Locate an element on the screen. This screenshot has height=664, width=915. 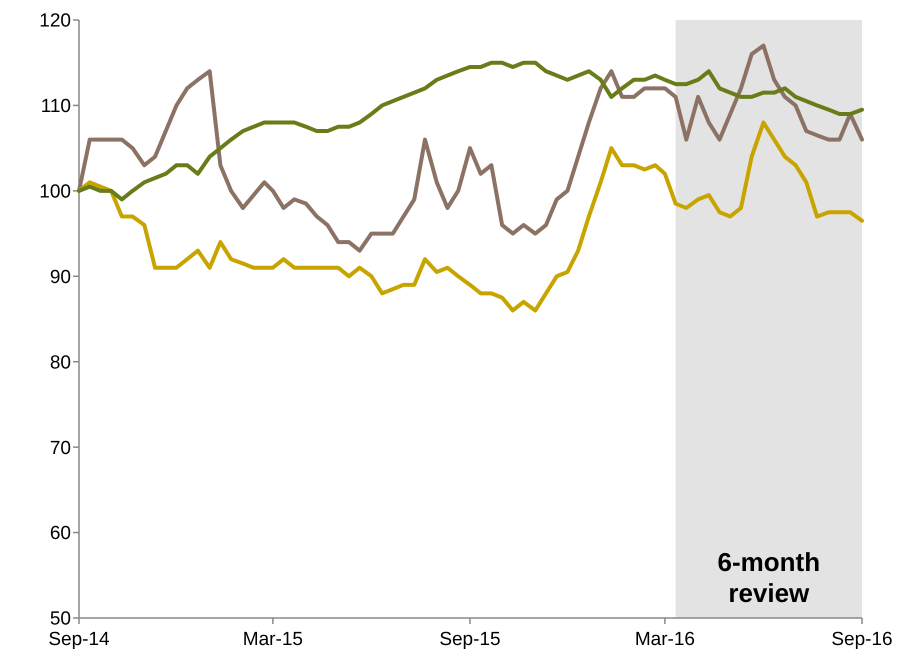
y-tick-label: 90 is located at coordinates (60, 277).